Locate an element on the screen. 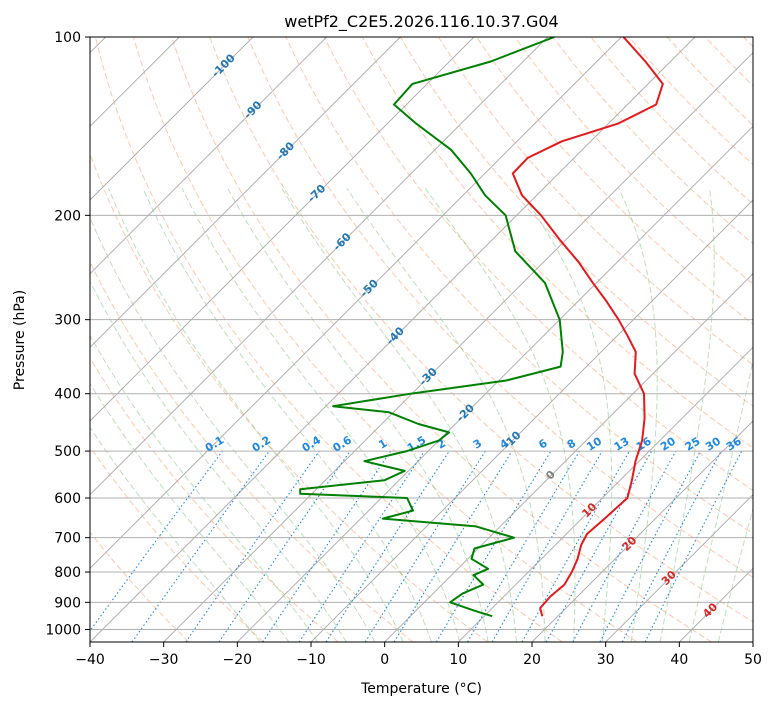 This screenshot has height=708, width=775. x-tick-label: 20 is located at coordinates (532, 660).